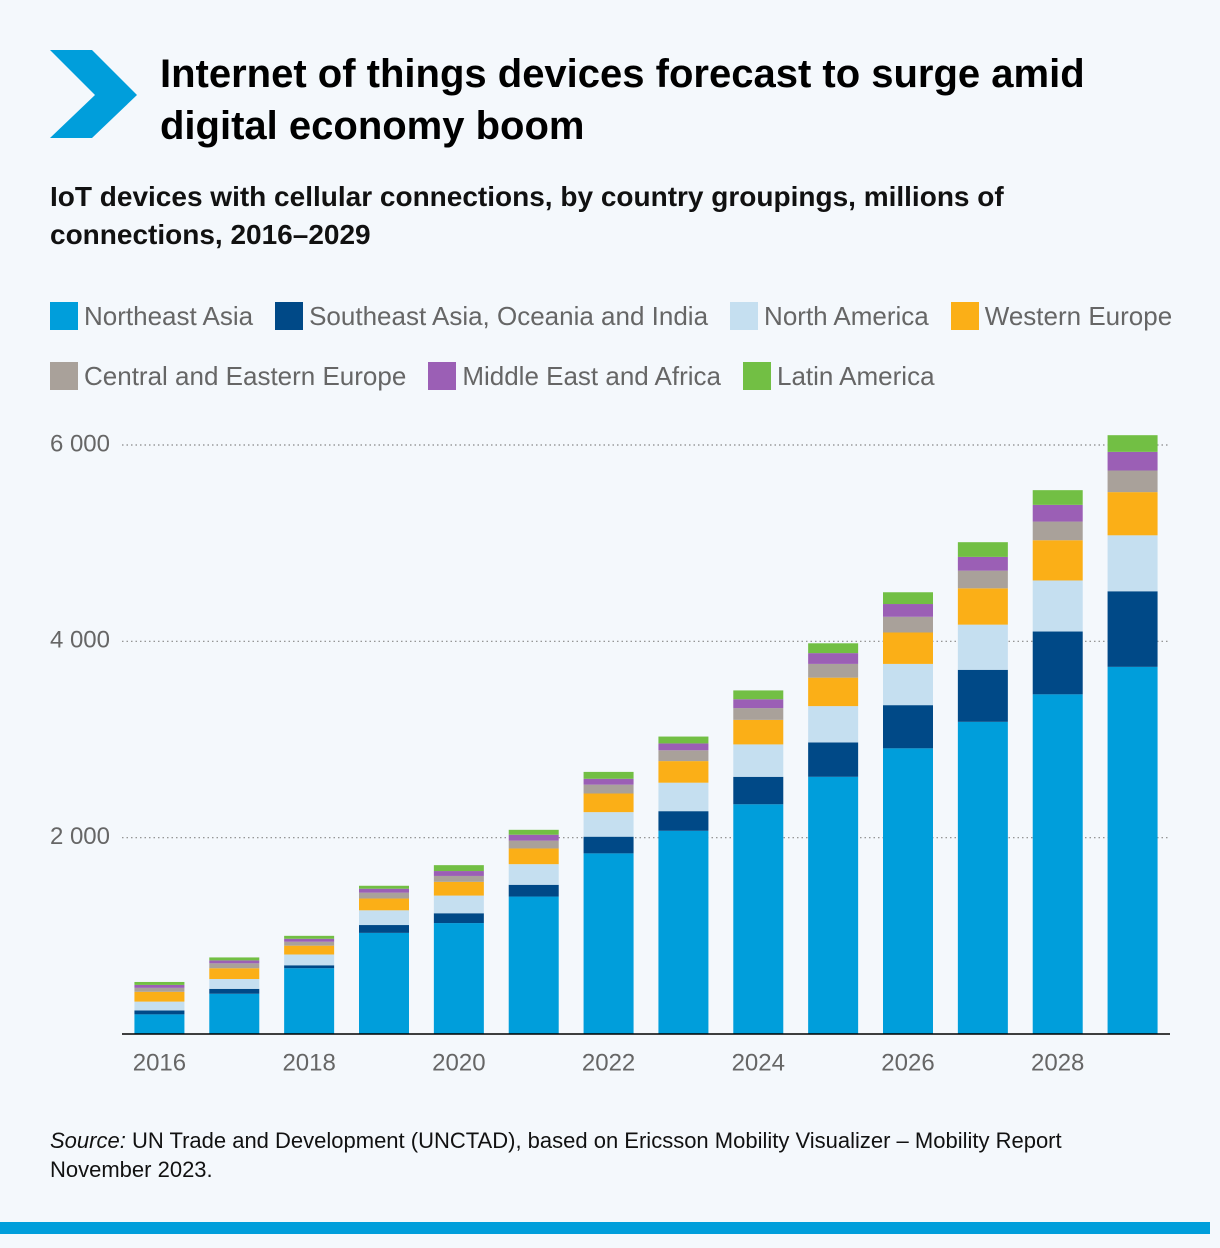 The width and height of the screenshot is (1220, 1248). What do you see at coordinates (80, 836) in the screenshot?
I see `y-tick-label: 2 000` at bounding box center [80, 836].